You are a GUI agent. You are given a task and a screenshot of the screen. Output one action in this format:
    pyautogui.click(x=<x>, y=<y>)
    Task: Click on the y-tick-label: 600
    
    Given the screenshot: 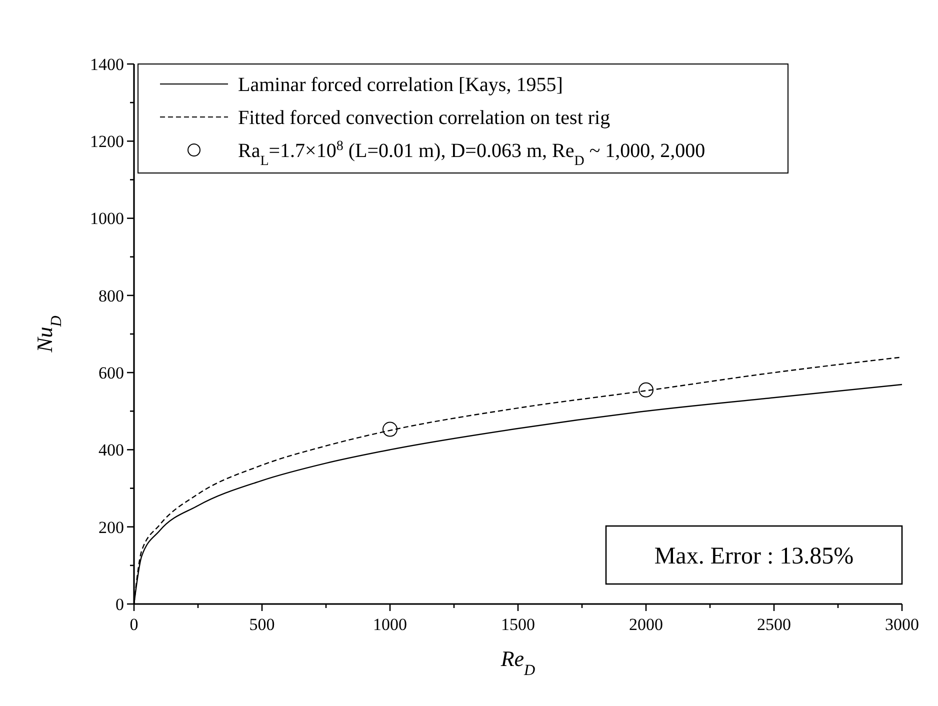 What is the action you would take?
    pyautogui.click(x=111, y=373)
    